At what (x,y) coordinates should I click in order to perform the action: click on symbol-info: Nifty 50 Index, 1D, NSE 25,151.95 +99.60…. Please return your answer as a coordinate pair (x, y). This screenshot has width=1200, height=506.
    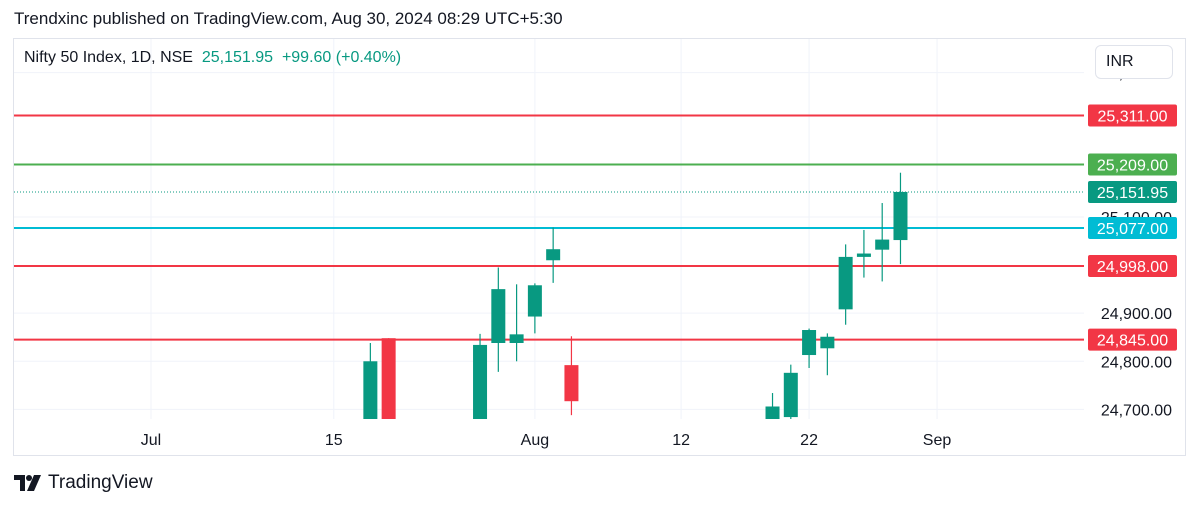
    Looking at the image, I should click on (212, 58).